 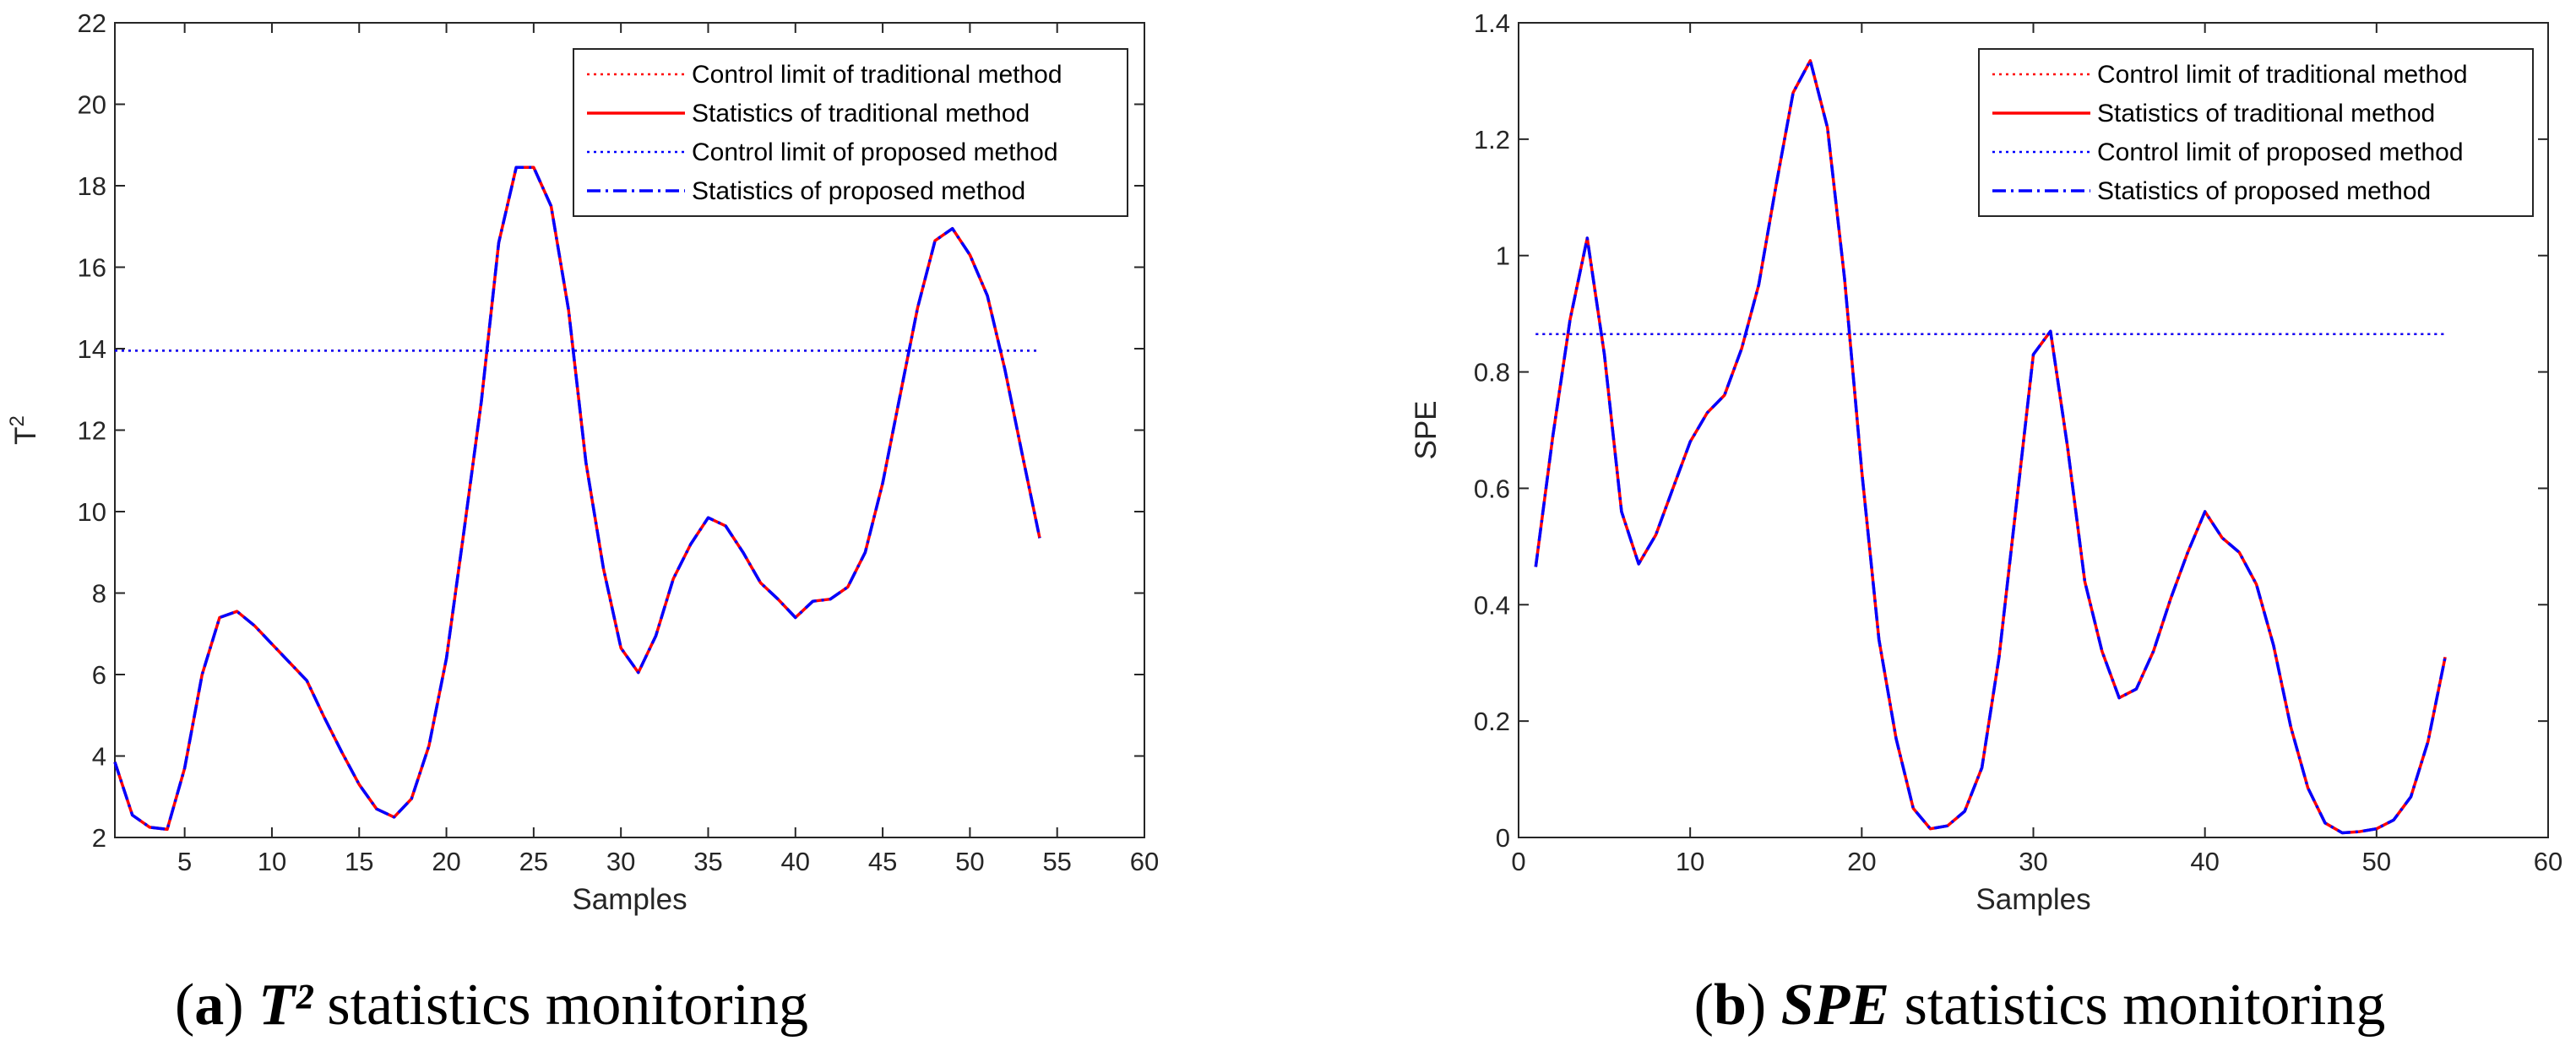 I want to click on y-tick-label: 1.2, so click(x=1492, y=139).